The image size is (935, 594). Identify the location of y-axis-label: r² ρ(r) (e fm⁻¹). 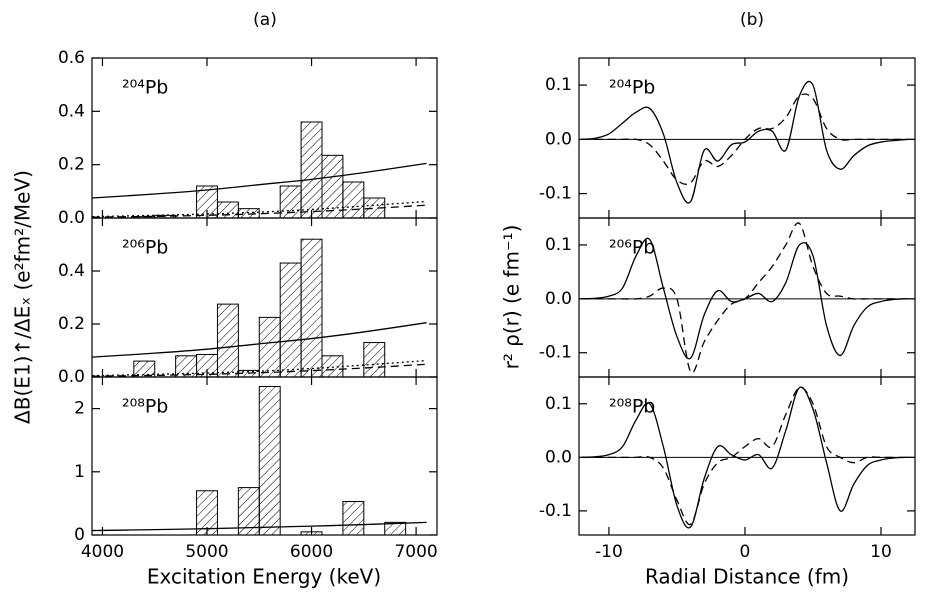
(512, 297).